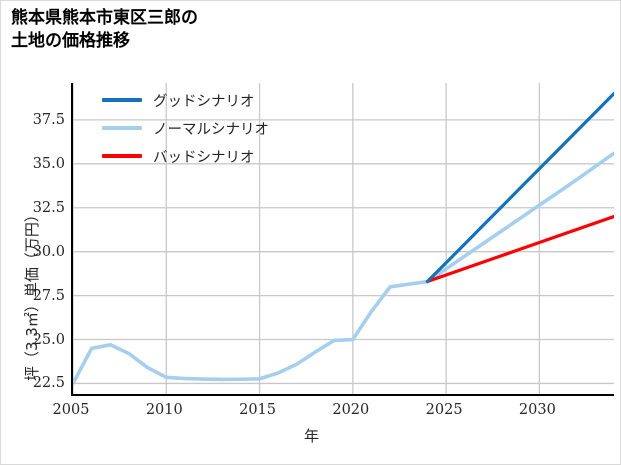  I want to click on legend-item: グッドシナリオ, so click(185, 100).